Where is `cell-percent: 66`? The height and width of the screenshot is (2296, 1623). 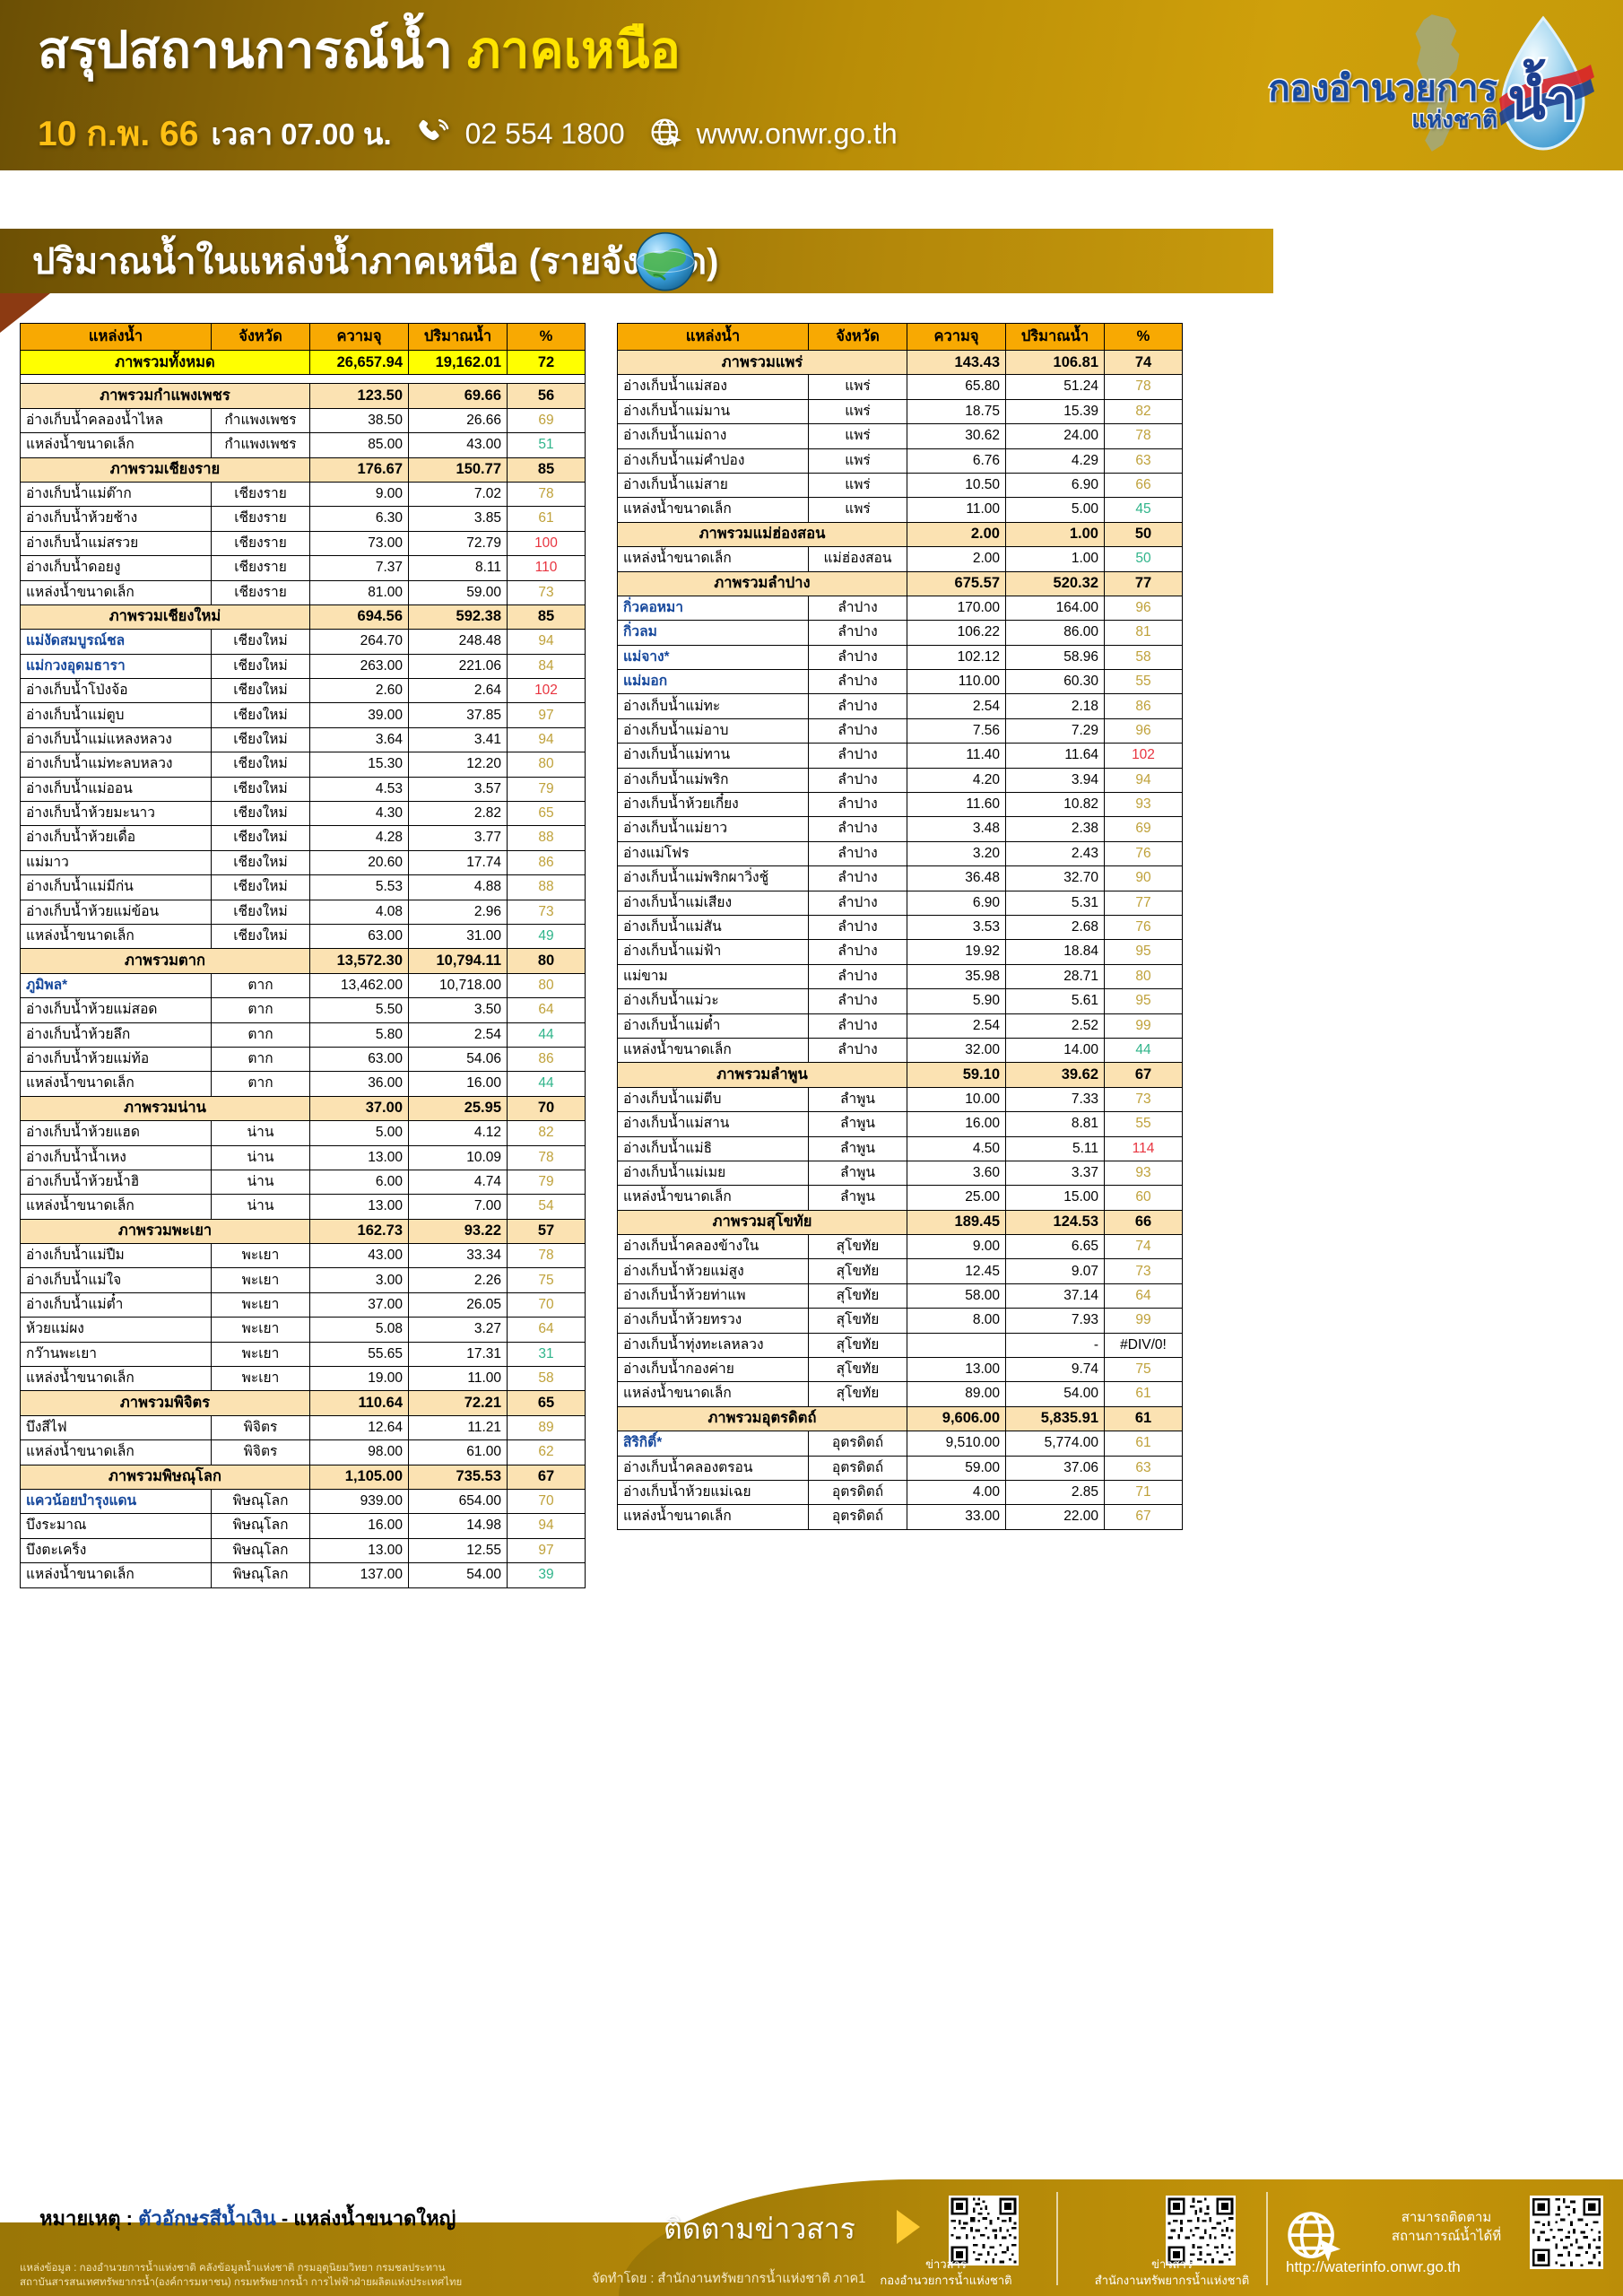
cell-percent: 66 is located at coordinates (1143, 1222).